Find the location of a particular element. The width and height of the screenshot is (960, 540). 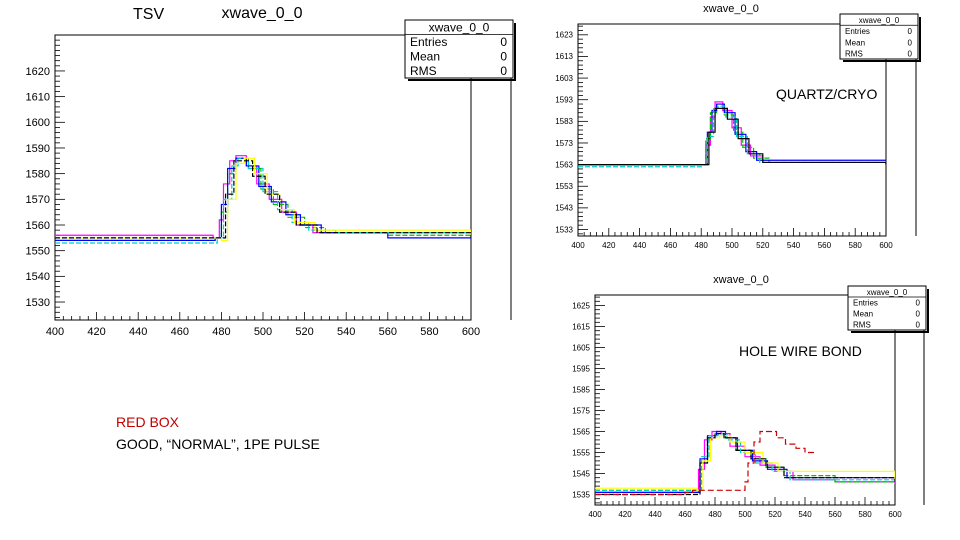

y-tick-label: 1533 is located at coordinates (564, 229).